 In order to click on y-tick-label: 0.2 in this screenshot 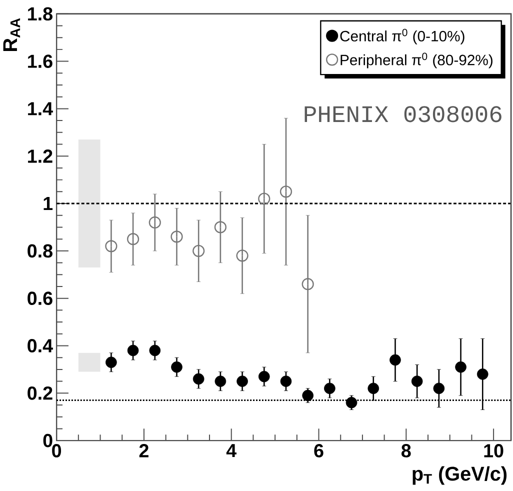, I will do `click(40, 393)`.